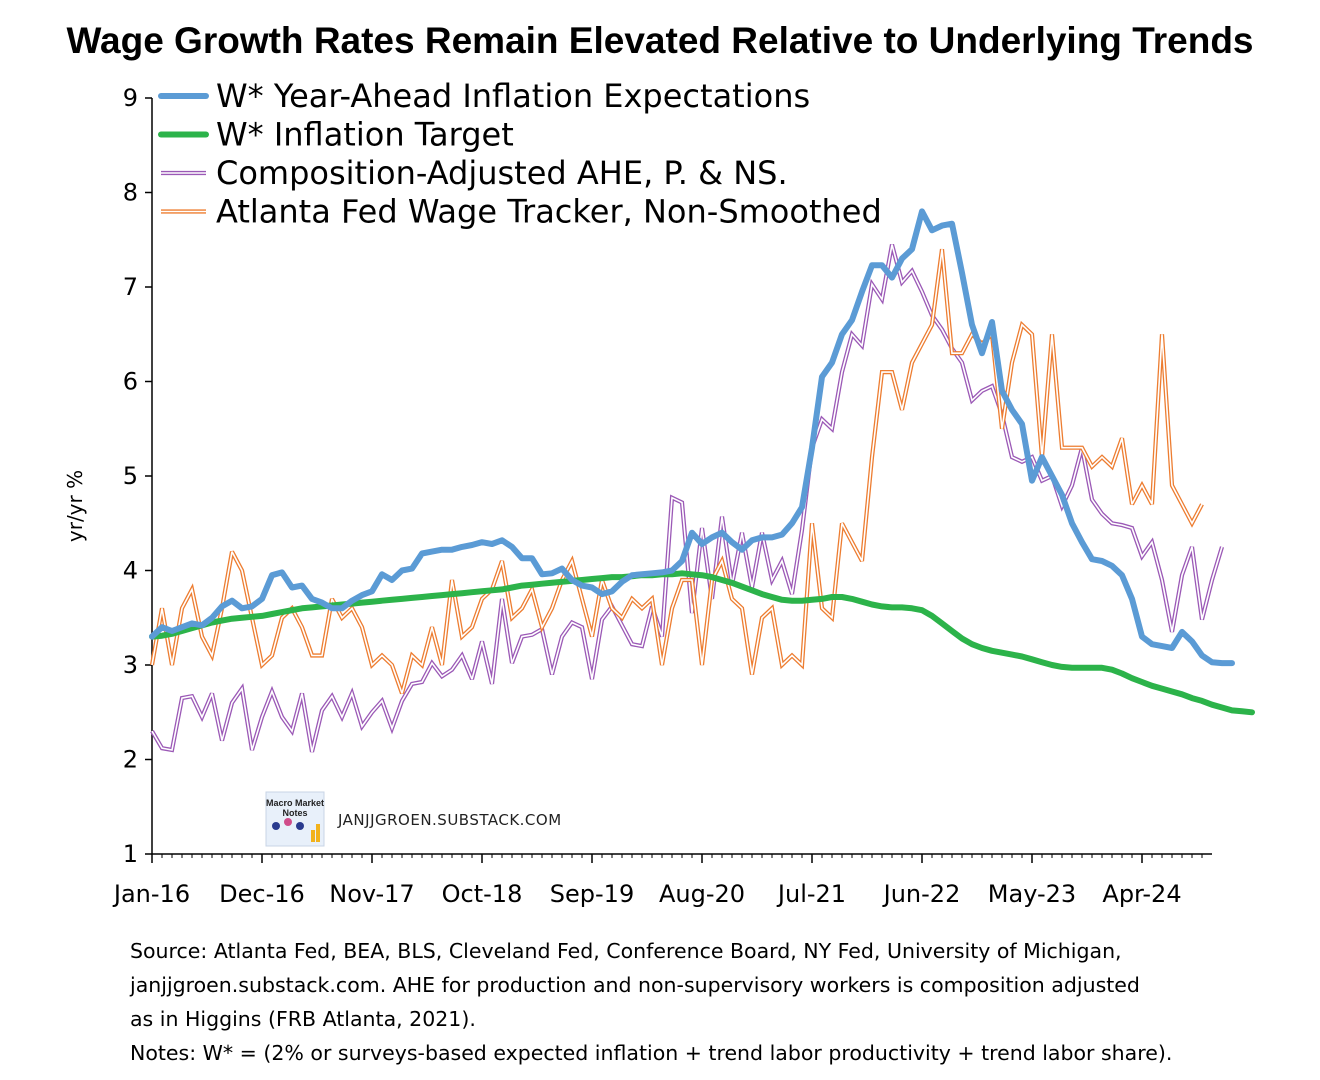  What do you see at coordinates (130, 760) in the screenshot?
I see `y-tick-label: 2` at bounding box center [130, 760].